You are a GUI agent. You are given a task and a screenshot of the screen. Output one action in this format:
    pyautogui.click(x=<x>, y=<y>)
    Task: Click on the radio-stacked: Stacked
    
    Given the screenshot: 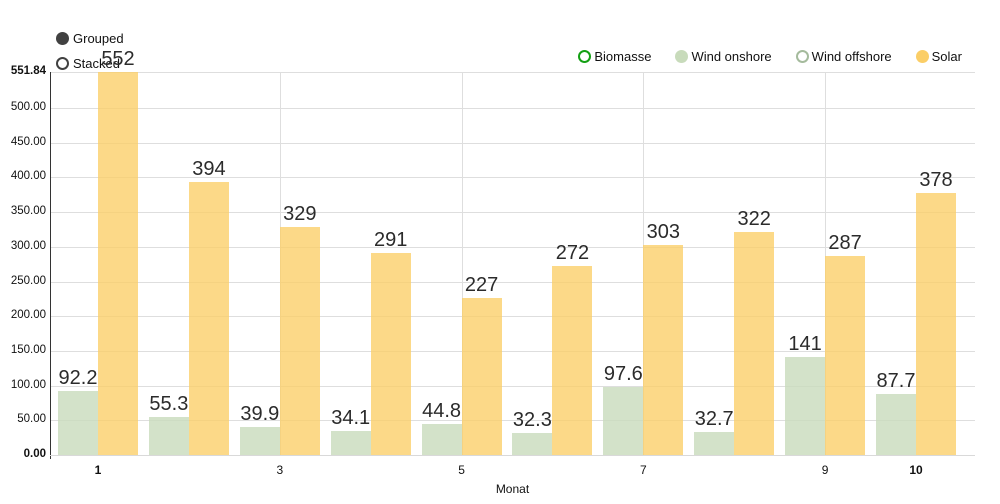 What is the action you would take?
    pyautogui.click(x=90, y=63)
    